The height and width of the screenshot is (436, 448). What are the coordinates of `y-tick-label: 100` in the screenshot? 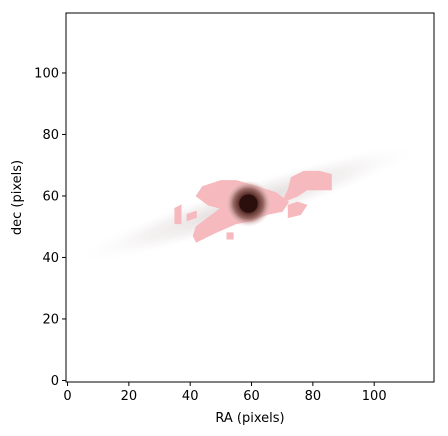 It's located at (46, 73).